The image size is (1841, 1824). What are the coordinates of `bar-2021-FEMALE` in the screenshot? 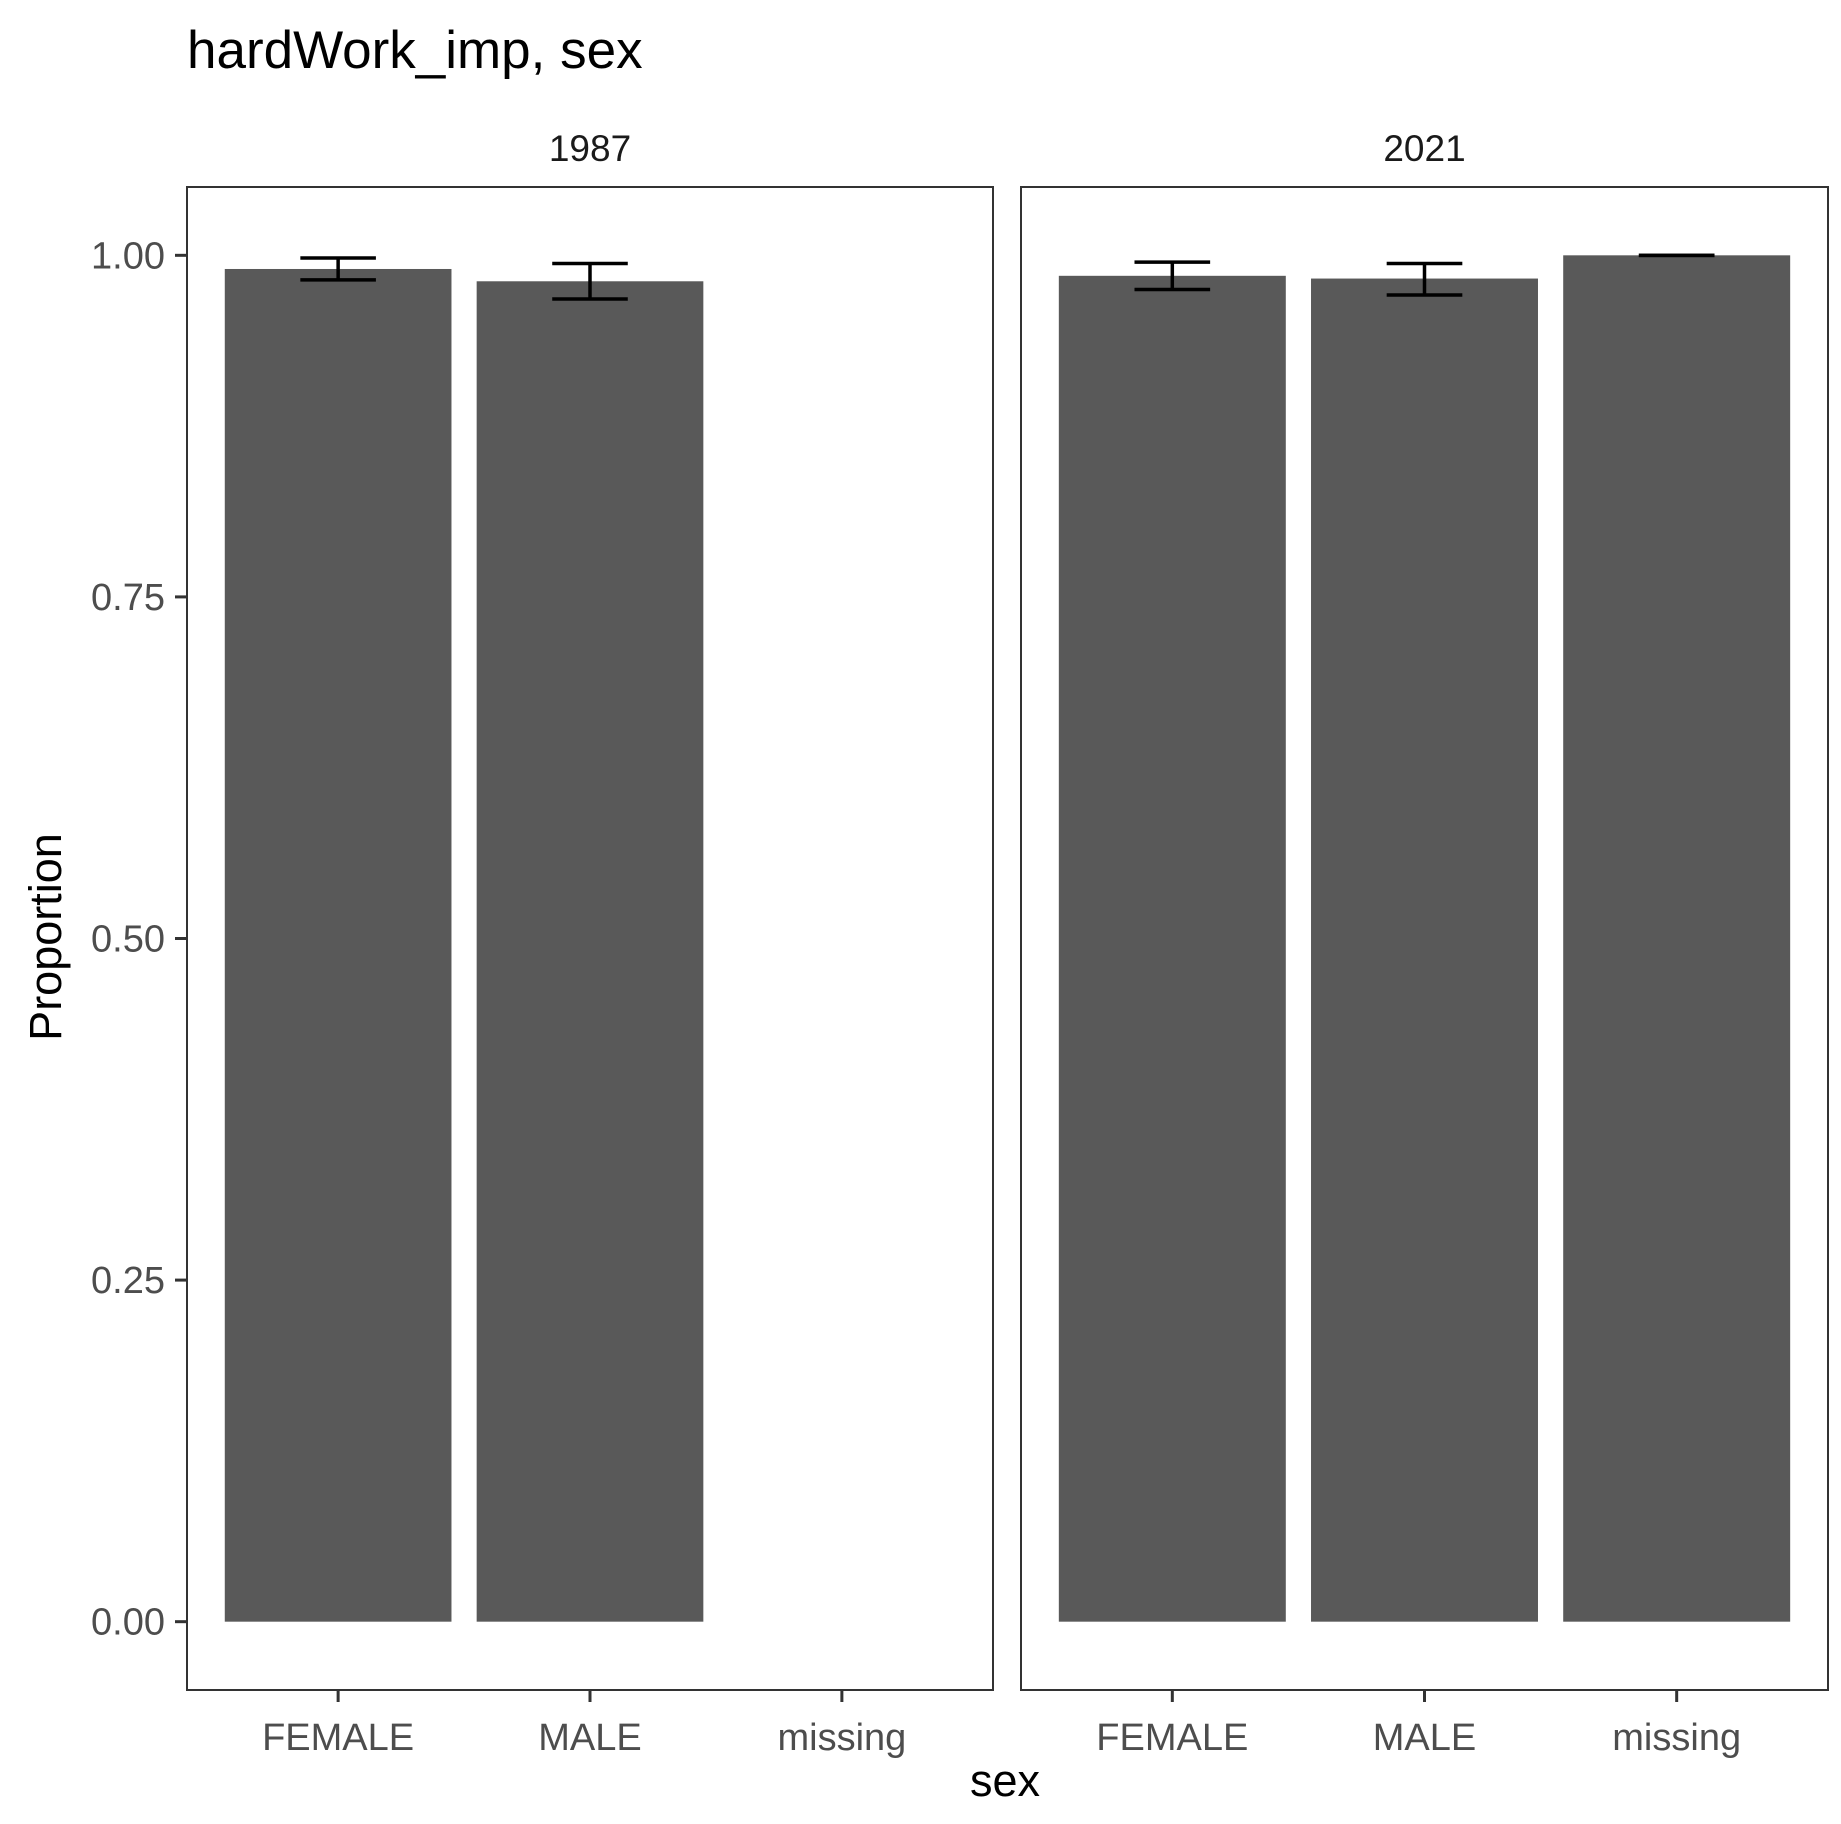 It's located at (1172, 948).